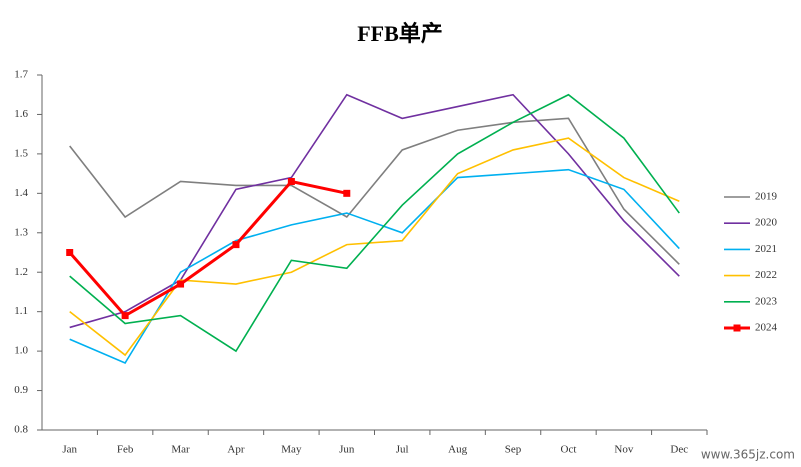 The height and width of the screenshot is (467, 801). I want to click on y-tick-label: 1.2, so click(21, 272).